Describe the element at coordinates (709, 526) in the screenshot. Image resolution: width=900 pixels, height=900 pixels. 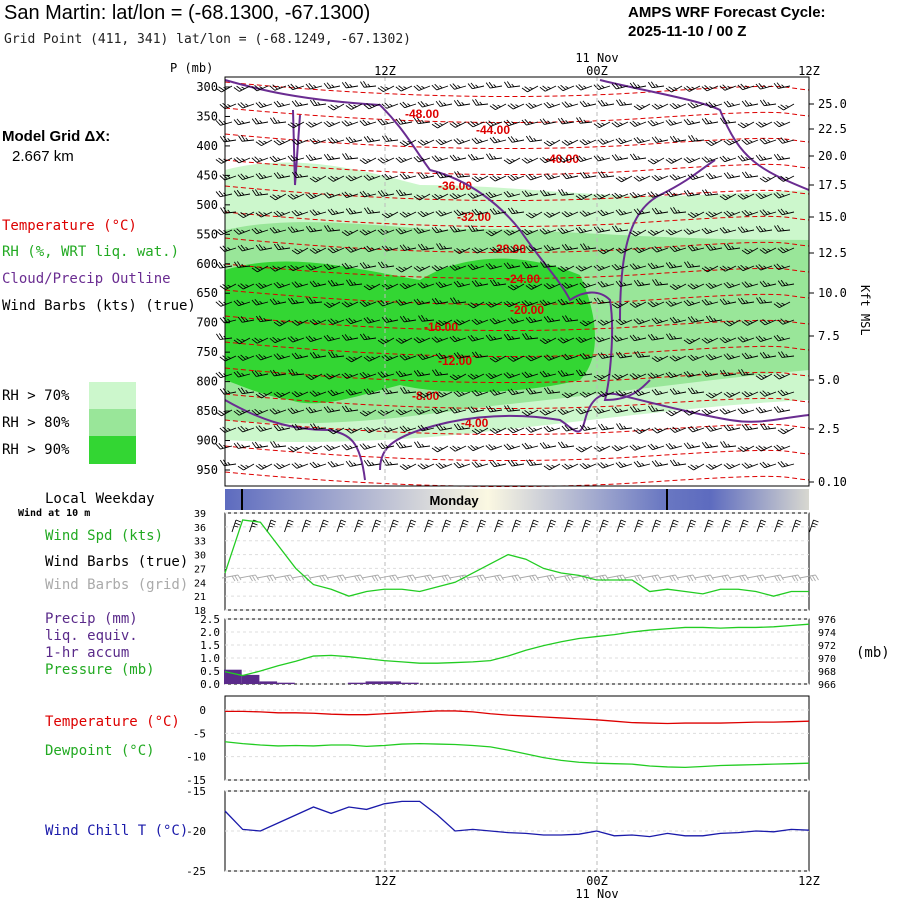
I see `surface-wind-barb-stroke` at that location.